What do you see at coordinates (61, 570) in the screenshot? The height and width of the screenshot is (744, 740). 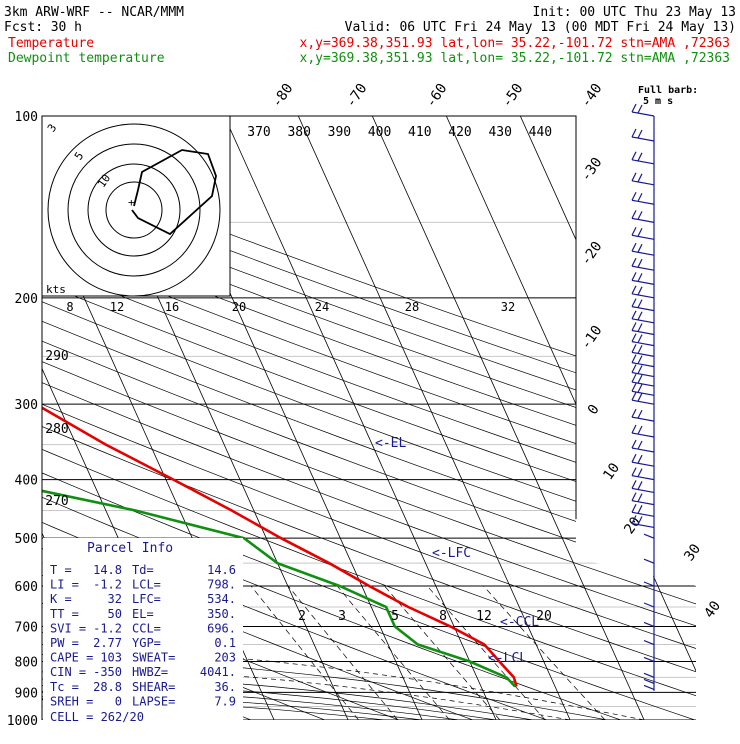 I see `parcel-row-label: T =` at bounding box center [61, 570].